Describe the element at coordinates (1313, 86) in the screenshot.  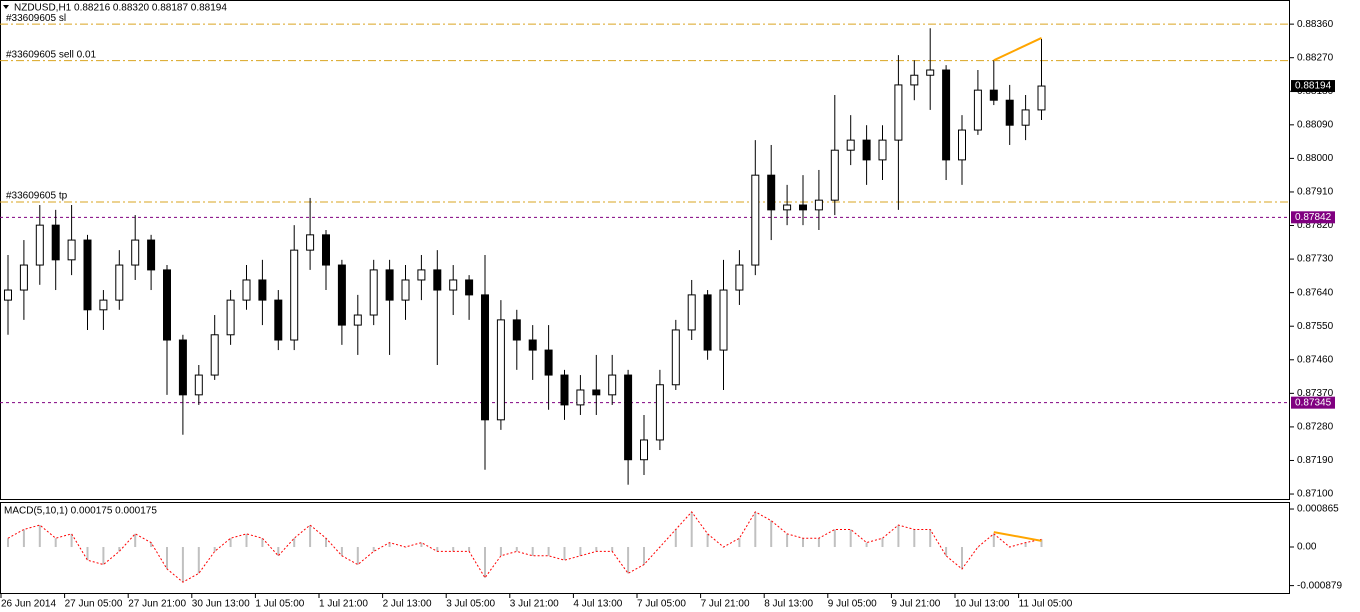
I see `last-price-label: 0.88194` at that location.